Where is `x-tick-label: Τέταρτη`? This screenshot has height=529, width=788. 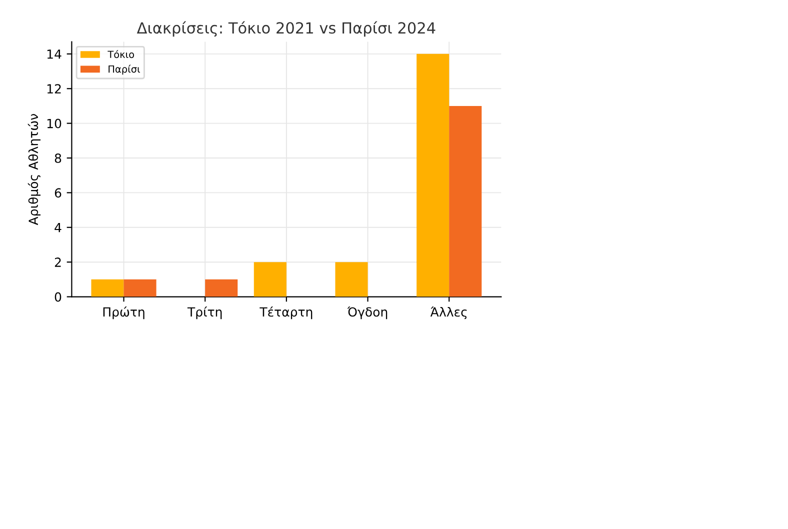 x-tick-label: Τέταρτη is located at coordinates (286, 313).